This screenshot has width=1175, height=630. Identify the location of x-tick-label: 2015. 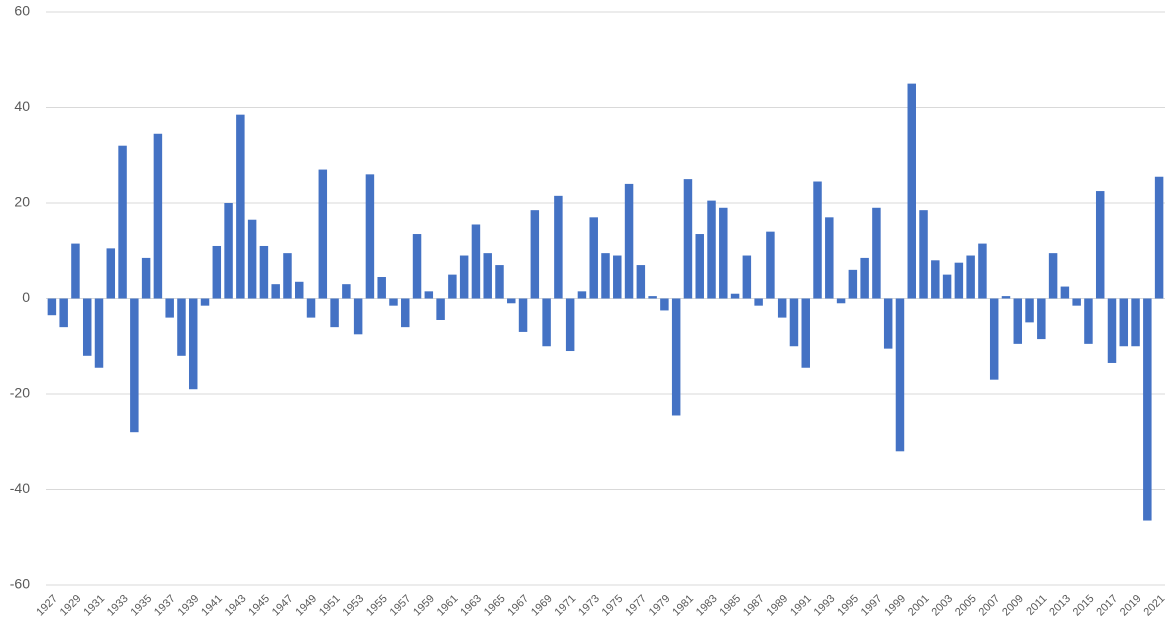
(1084, 606).